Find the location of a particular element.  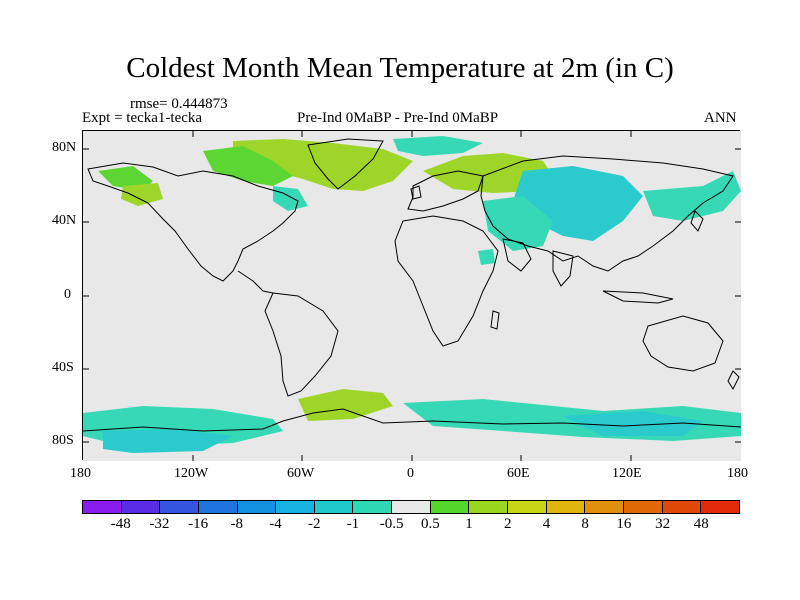

period-label: ANN is located at coordinates (720, 118).